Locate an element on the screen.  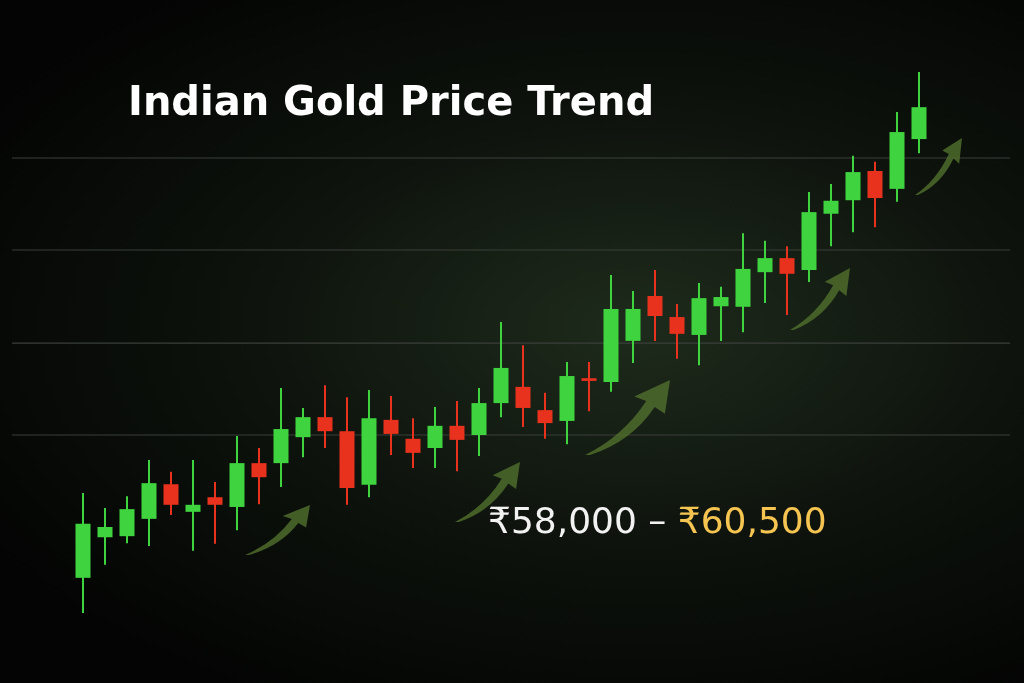
annotation: ₹58,000 – ₹60,500 is located at coordinates (657, 520).